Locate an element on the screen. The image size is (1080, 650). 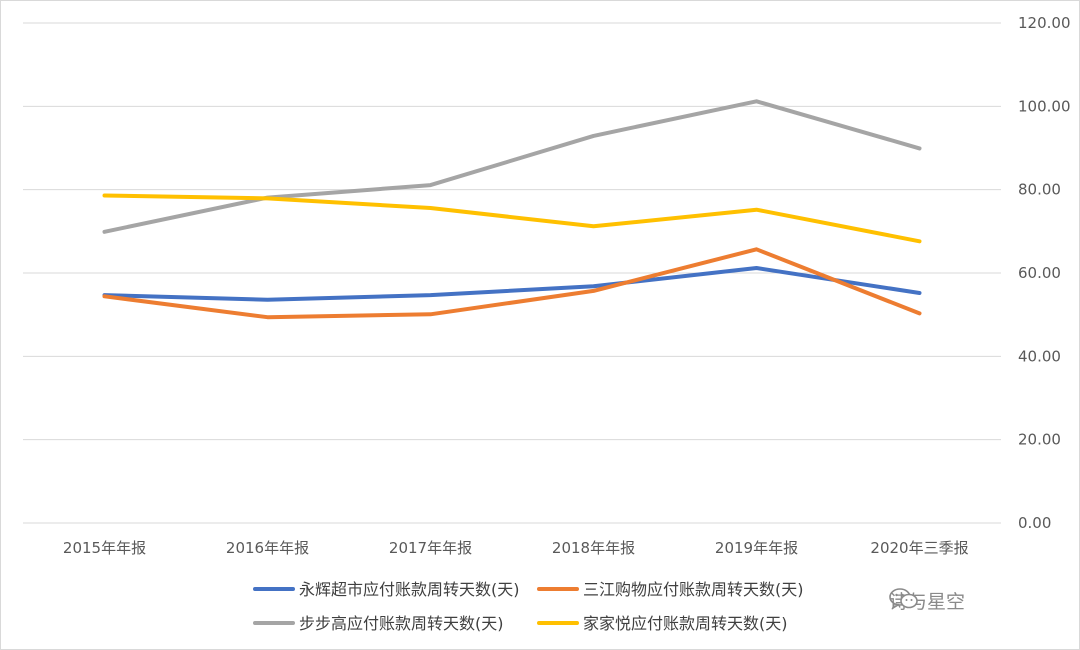
legend-label: 永辉超市应付账款周转天数(天) is located at coordinates (409, 589).